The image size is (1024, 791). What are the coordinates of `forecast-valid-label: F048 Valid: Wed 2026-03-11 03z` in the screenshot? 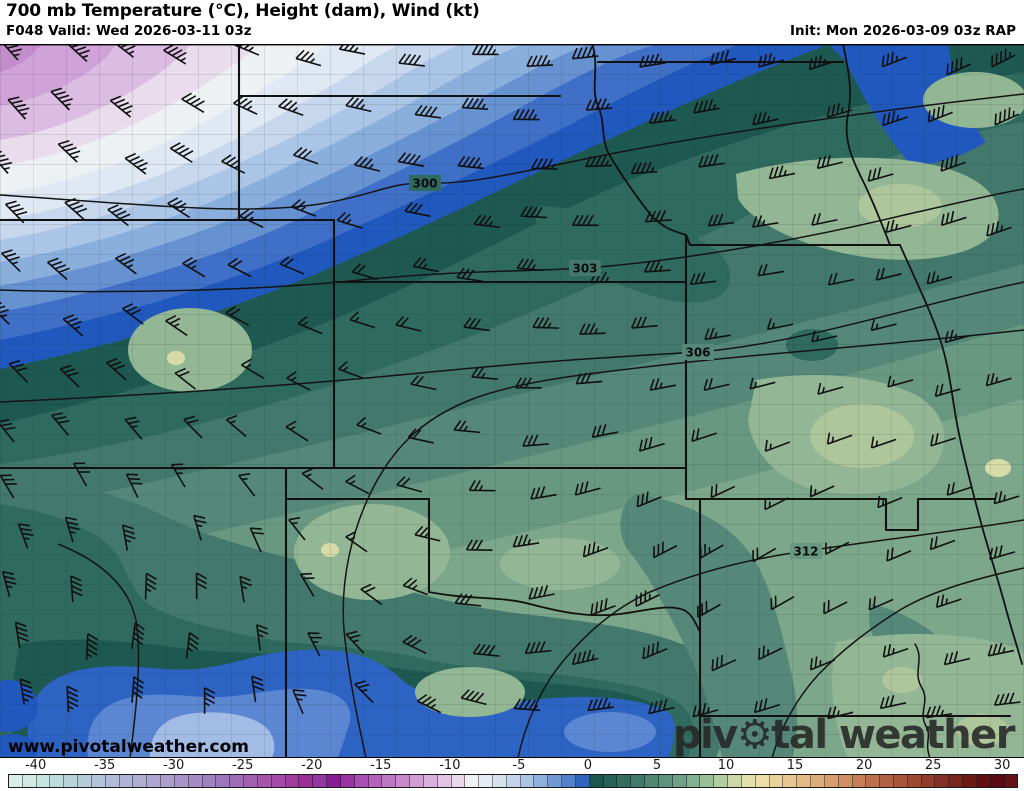 It's located at (129, 31).